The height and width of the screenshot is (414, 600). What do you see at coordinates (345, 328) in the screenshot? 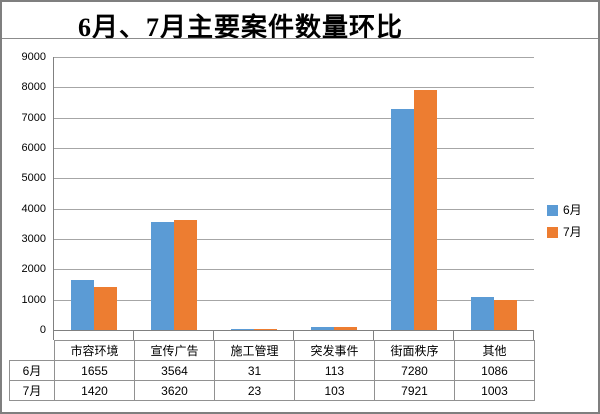
I see `bar-s1-c3` at bounding box center [345, 328].